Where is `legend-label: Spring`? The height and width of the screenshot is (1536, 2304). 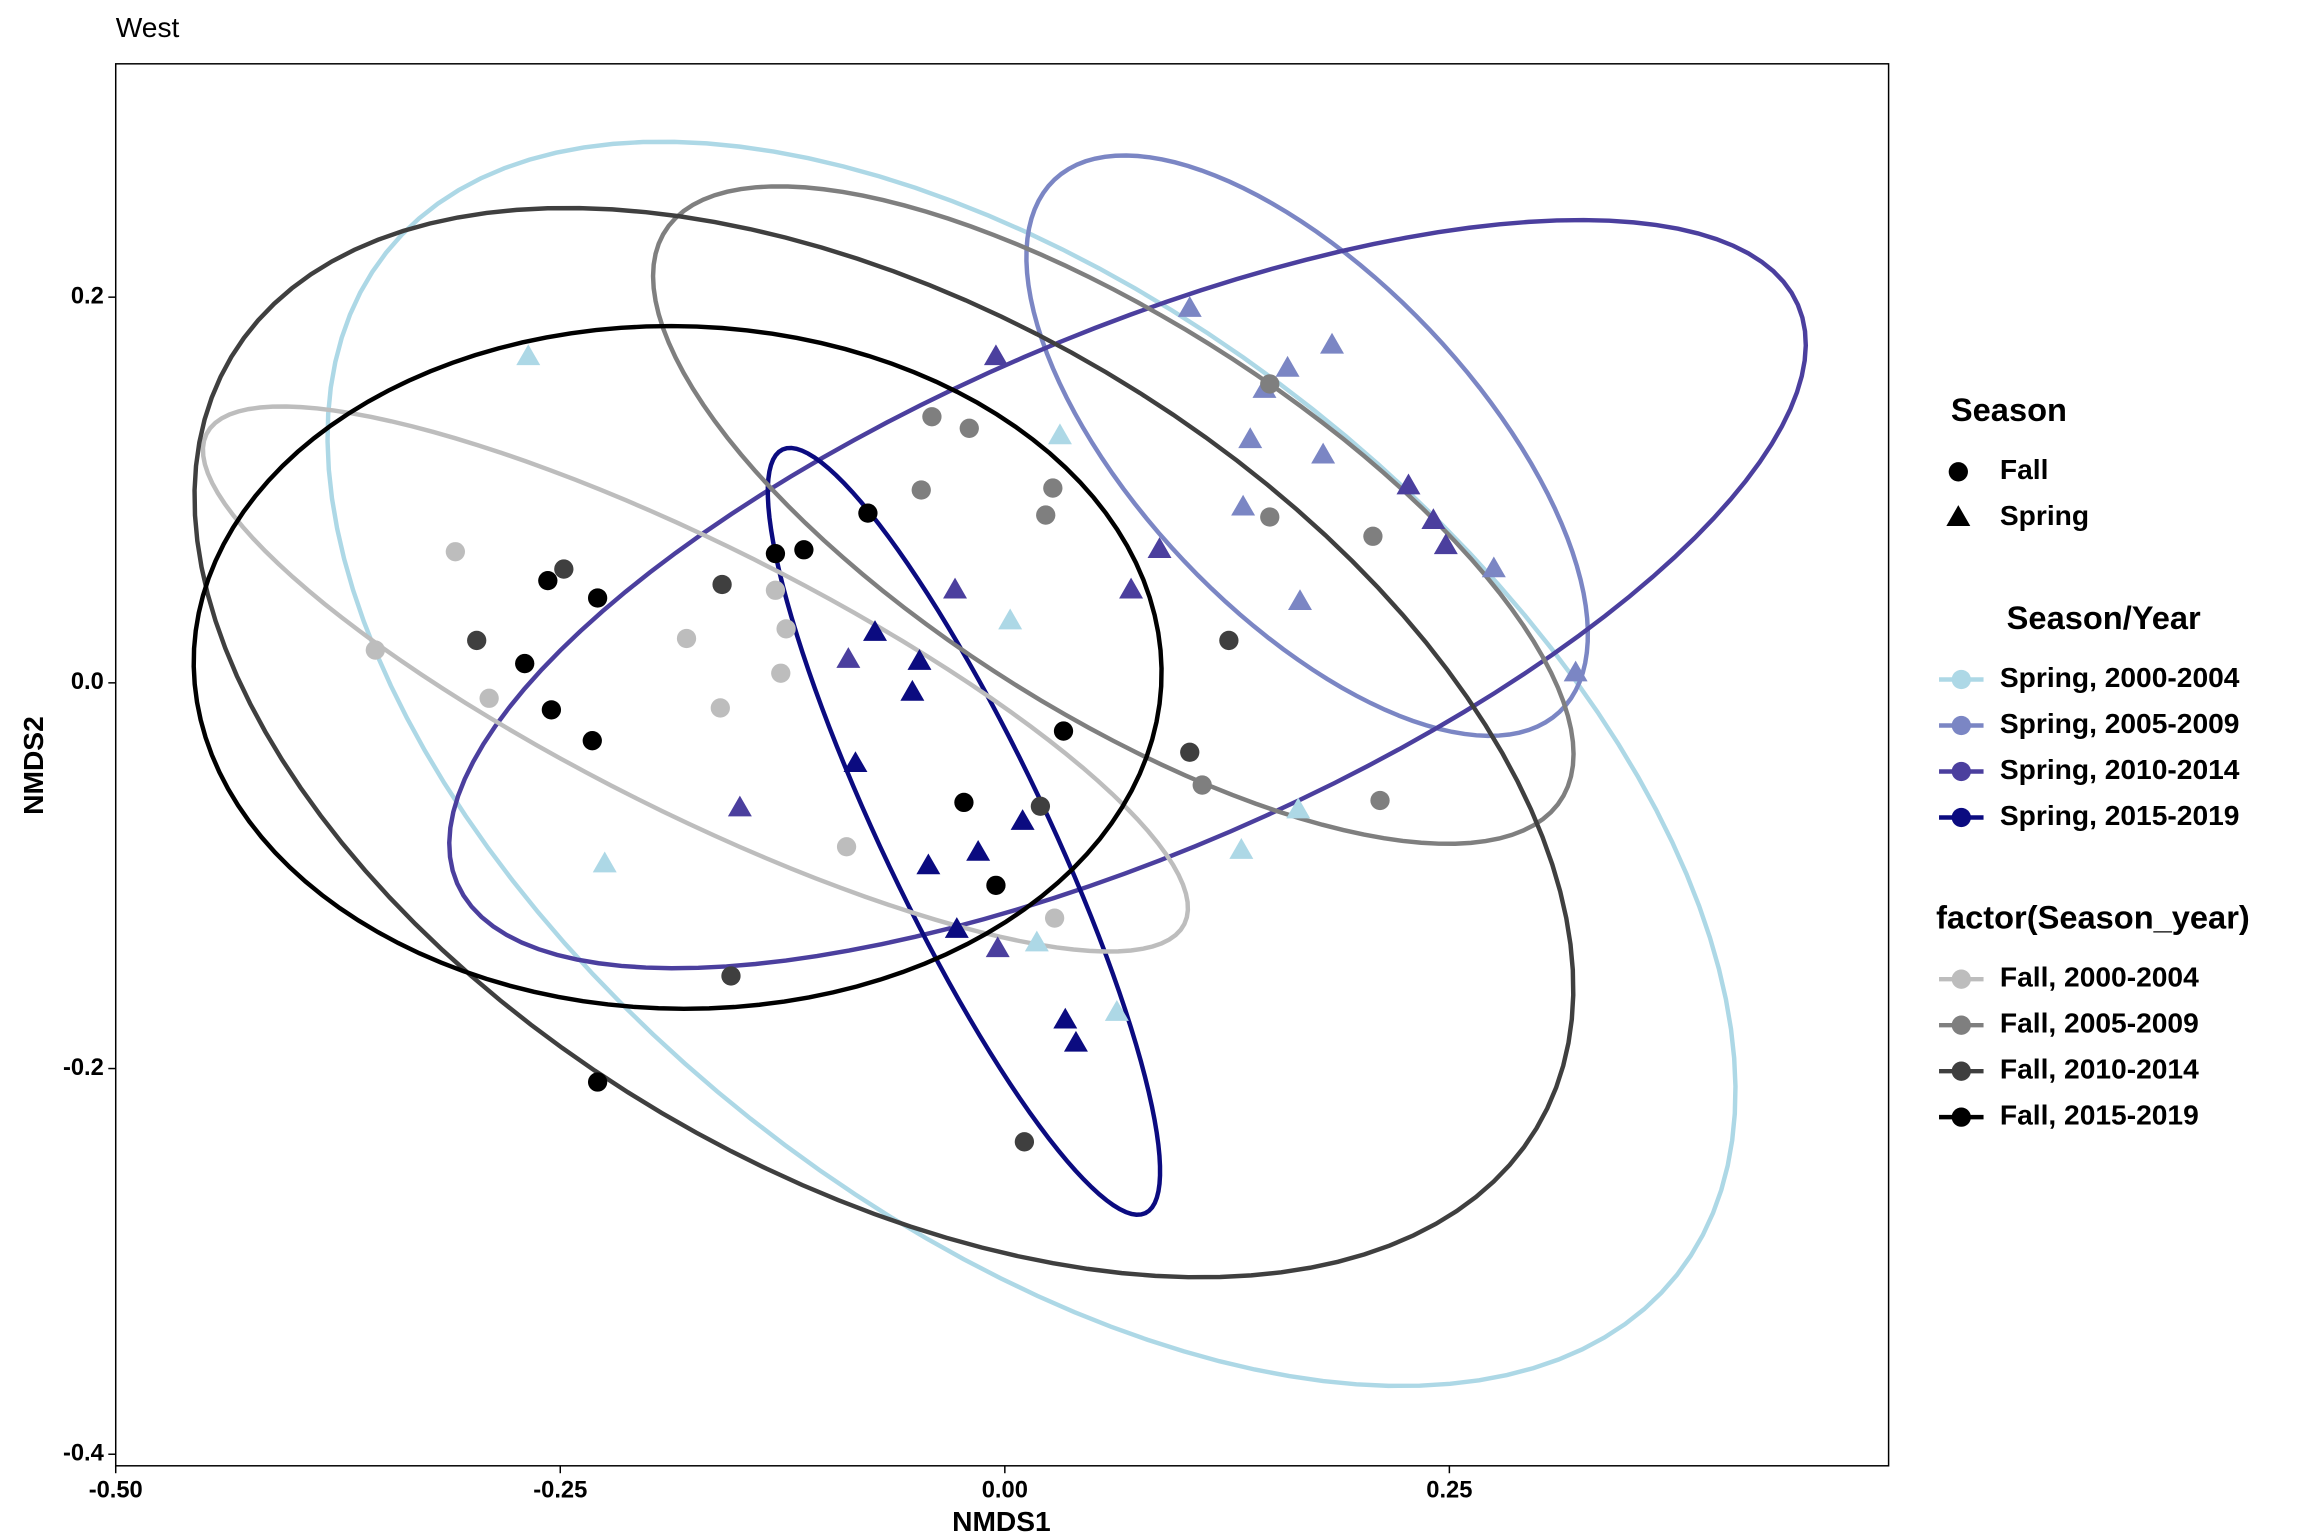 legend-label: Spring is located at coordinates (2044, 515).